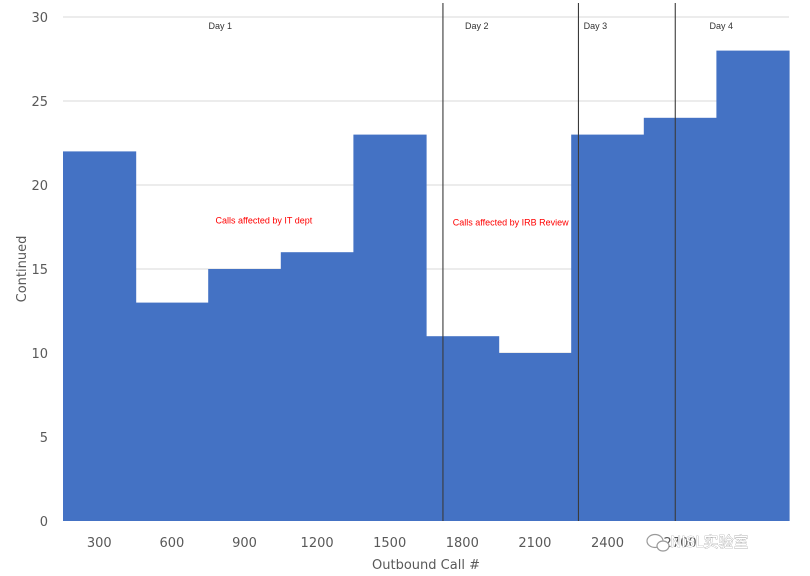 This screenshot has width=810, height=576. I want to click on x-tick-label: 900, so click(244, 543).